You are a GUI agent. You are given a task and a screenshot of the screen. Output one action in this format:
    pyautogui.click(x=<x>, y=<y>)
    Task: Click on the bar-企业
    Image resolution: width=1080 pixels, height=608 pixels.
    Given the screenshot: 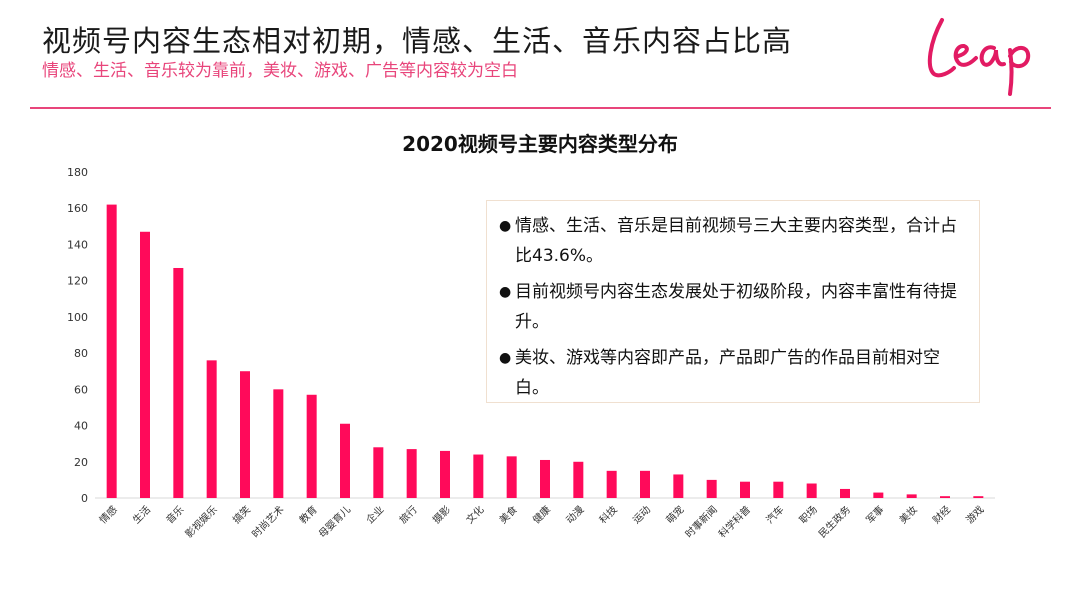 What is the action you would take?
    pyautogui.click(x=378, y=472)
    